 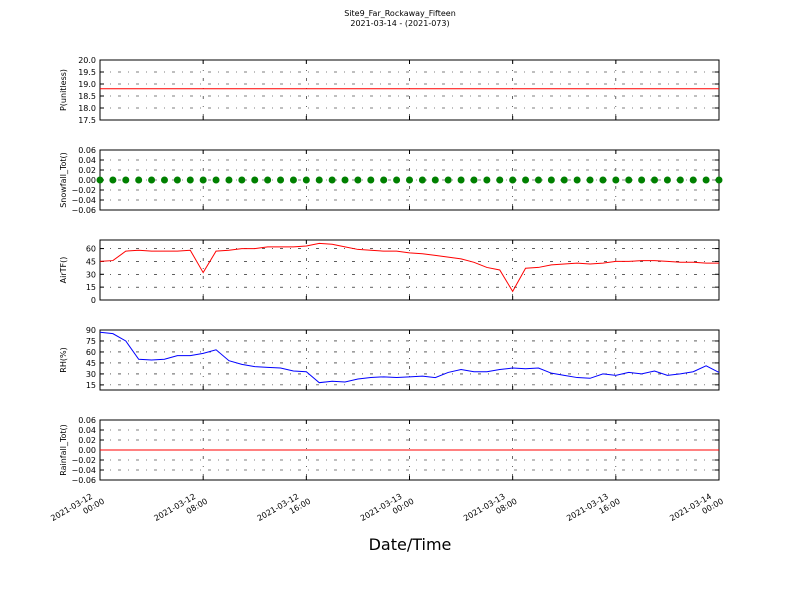 What do you see at coordinates (63, 90) in the screenshot?
I see `y-axis-label: P(unitless)` at bounding box center [63, 90].